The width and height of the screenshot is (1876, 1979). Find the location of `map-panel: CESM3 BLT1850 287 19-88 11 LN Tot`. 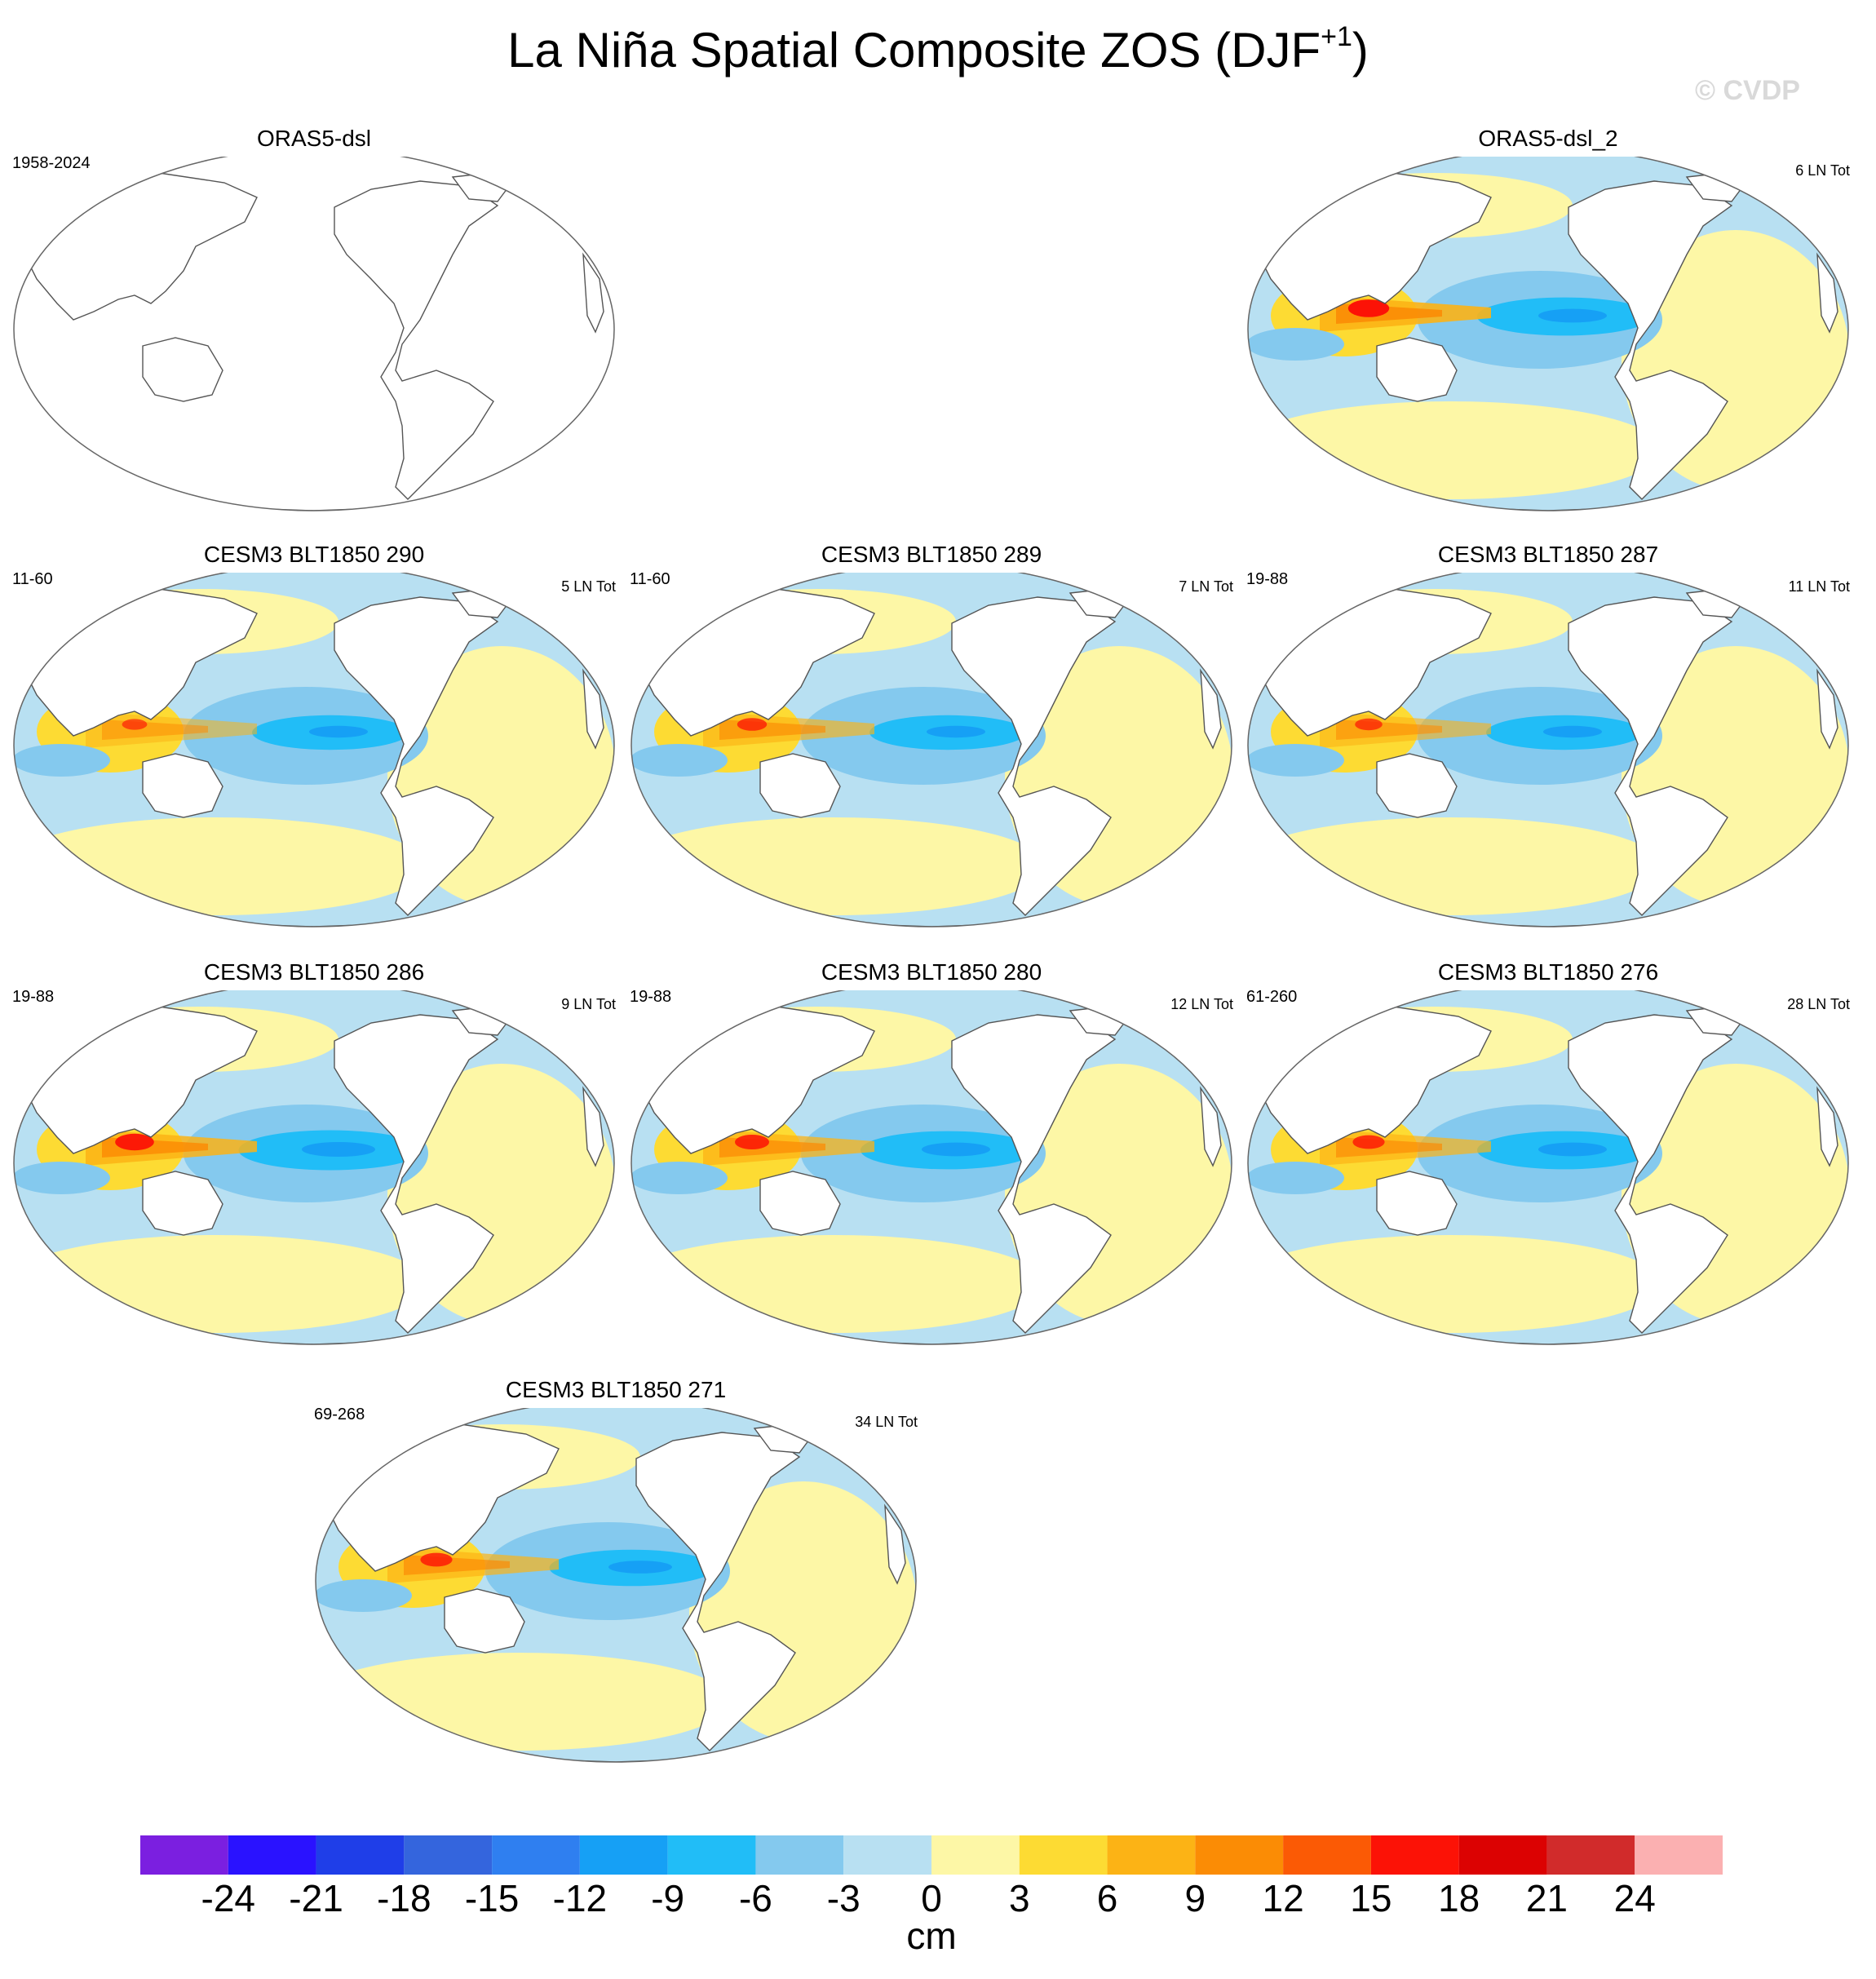

map-panel: CESM3 BLT1850 287 19-88 11 LN Tot is located at coordinates (1548, 738).